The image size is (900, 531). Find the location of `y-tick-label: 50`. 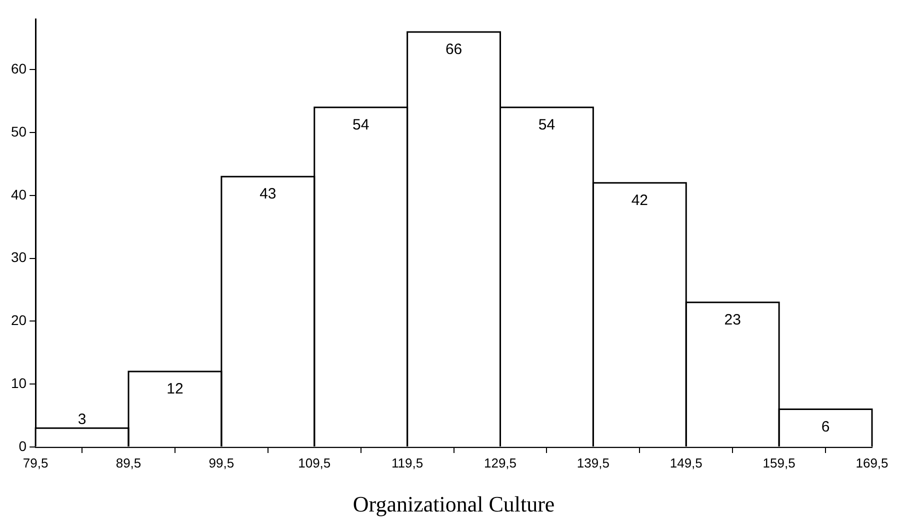

y-tick-label: 50 is located at coordinates (18, 131).